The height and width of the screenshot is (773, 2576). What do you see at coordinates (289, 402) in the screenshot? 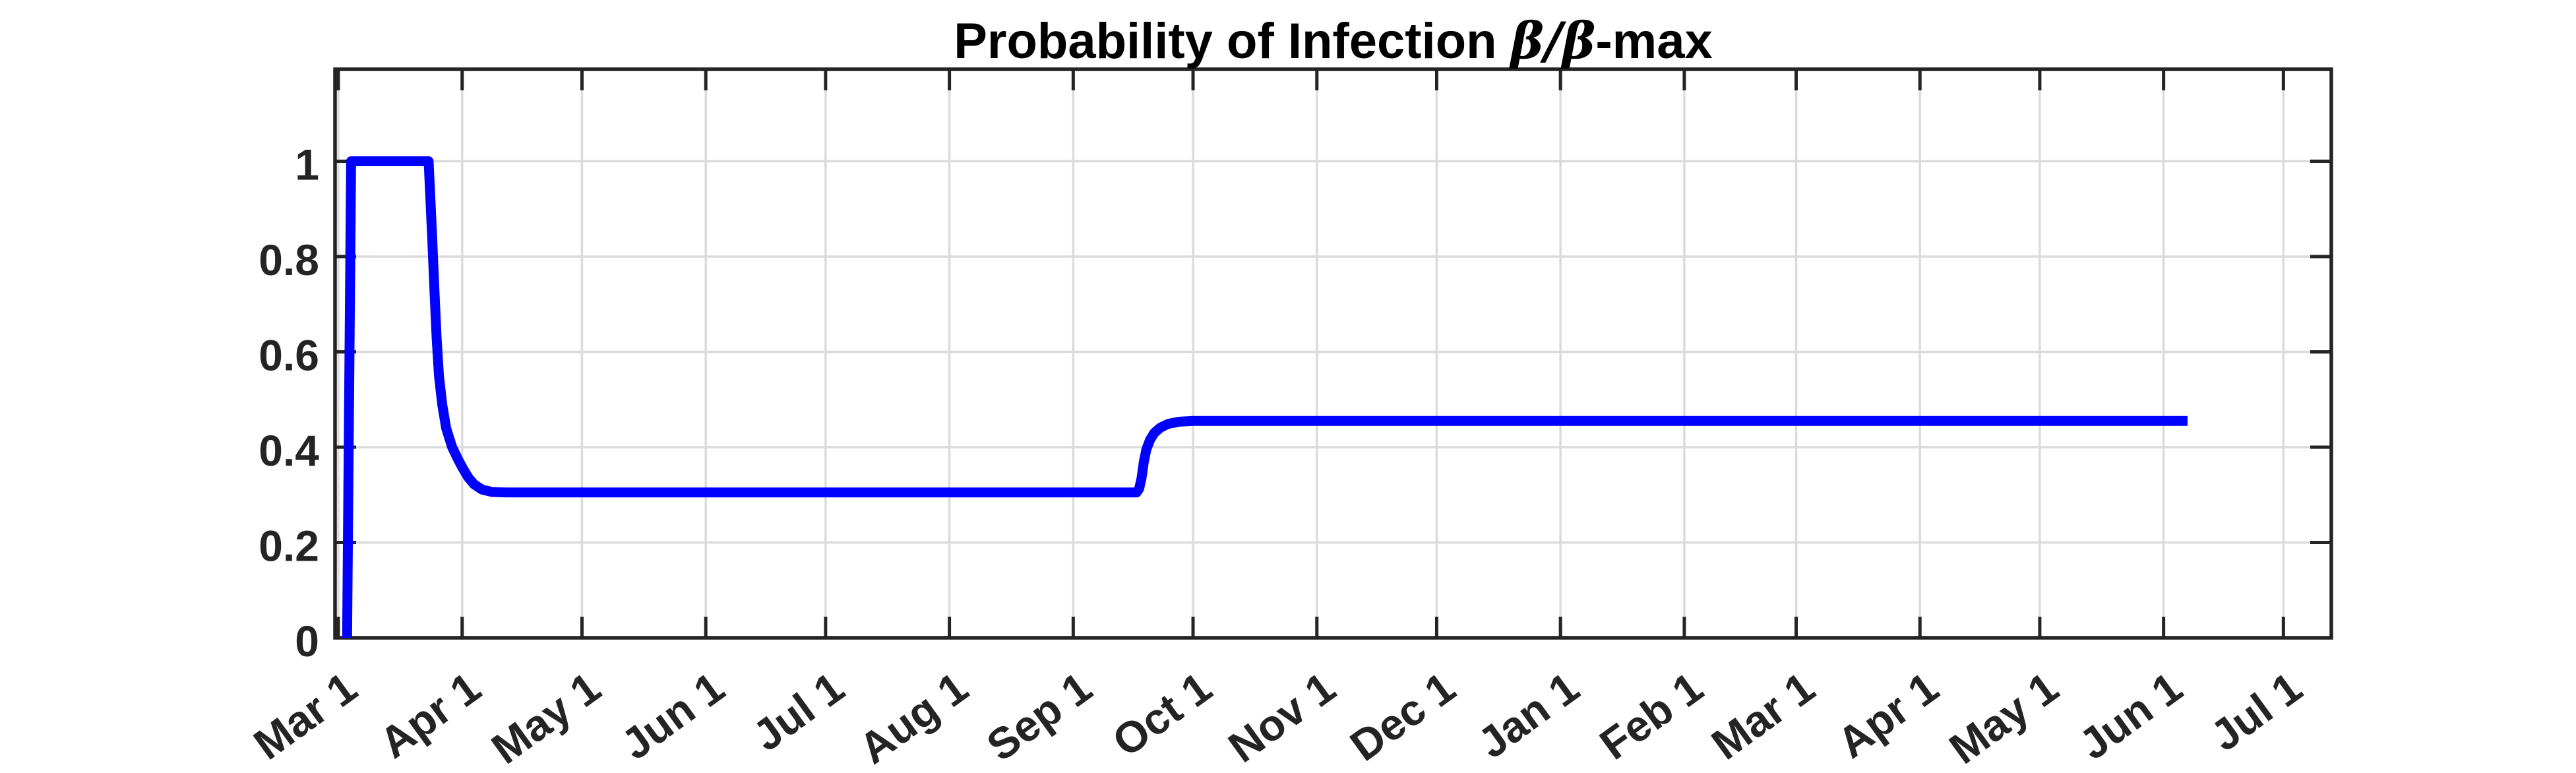
I see `y-tick-labels: 0 0.2 0.4 0.6 0.8 1` at bounding box center [289, 402].